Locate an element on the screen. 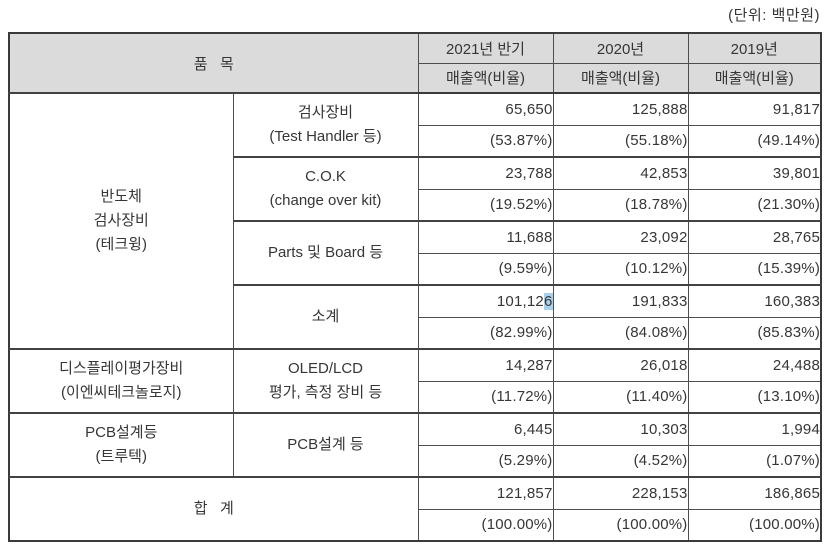  value-cell: 14,287 is located at coordinates (485, 365).